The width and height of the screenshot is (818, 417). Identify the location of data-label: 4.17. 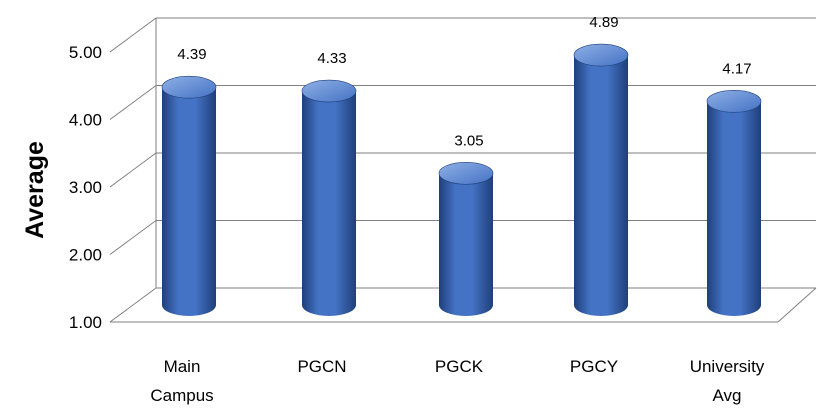
(736, 68).